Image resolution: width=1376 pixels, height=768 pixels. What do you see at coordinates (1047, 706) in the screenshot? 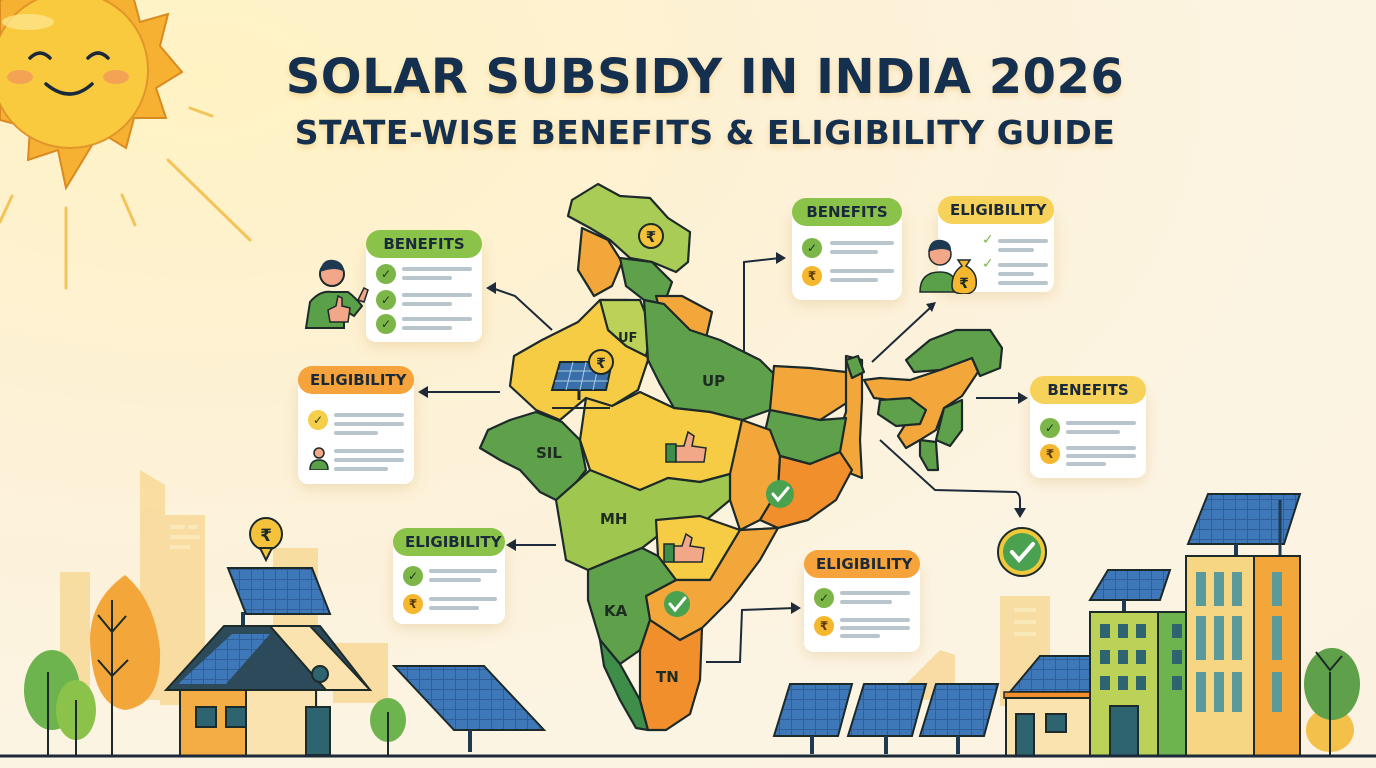
I see `small-building-icon` at bounding box center [1047, 706].